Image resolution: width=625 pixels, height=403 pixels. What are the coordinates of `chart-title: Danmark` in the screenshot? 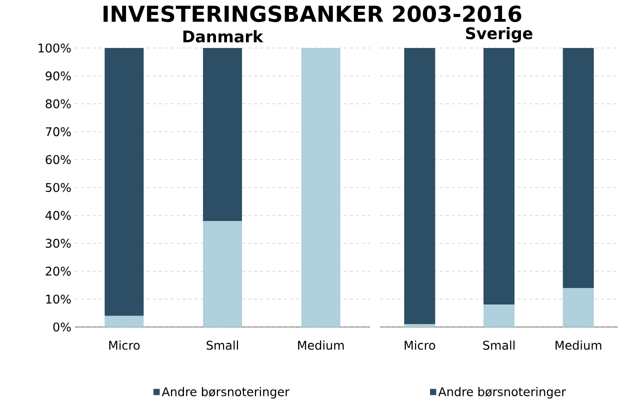 It's located at (223, 36).